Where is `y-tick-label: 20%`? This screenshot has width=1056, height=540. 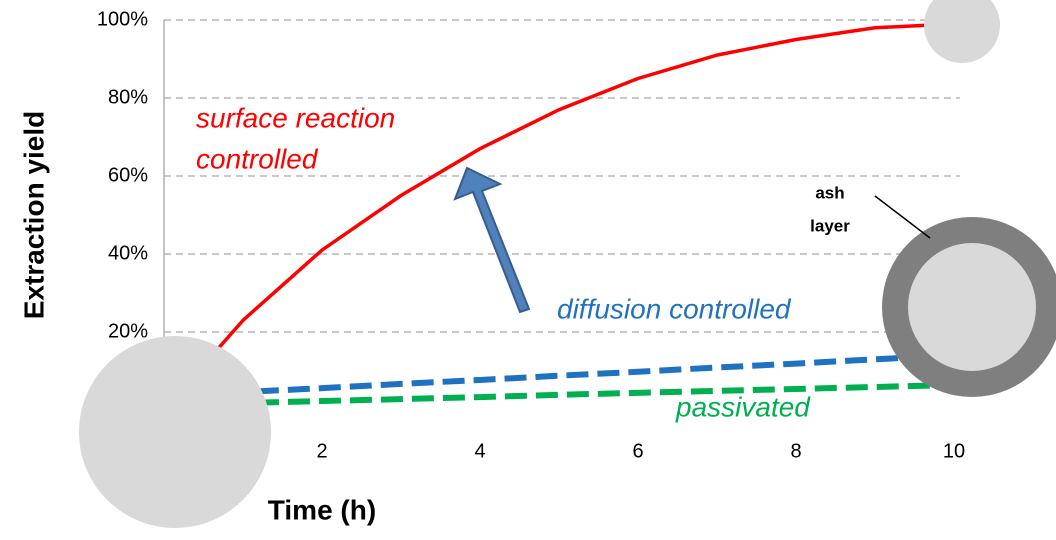 y-tick-label: 20% is located at coordinates (128, 331).